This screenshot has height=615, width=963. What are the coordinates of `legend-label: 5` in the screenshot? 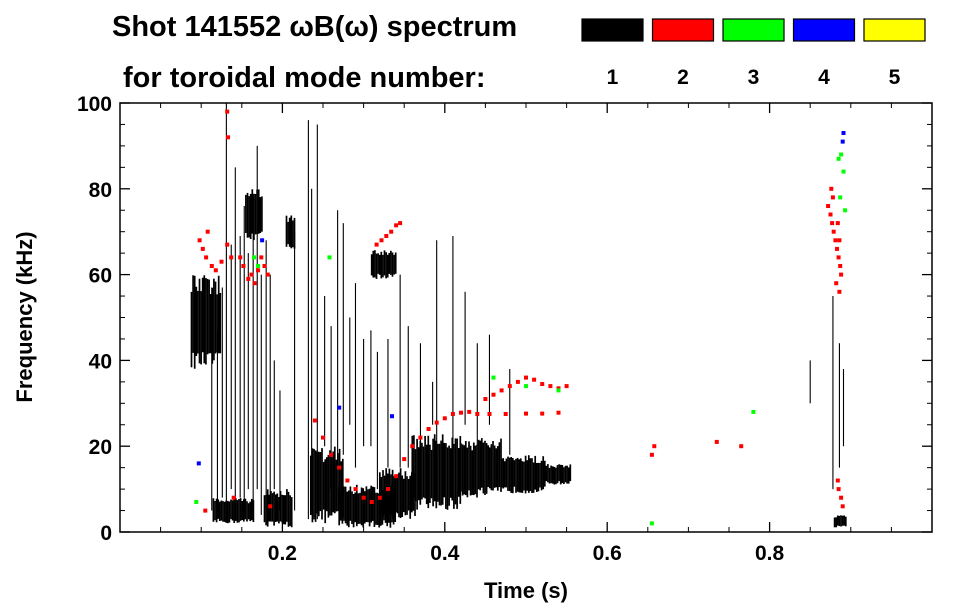 It's located at (895, 77).